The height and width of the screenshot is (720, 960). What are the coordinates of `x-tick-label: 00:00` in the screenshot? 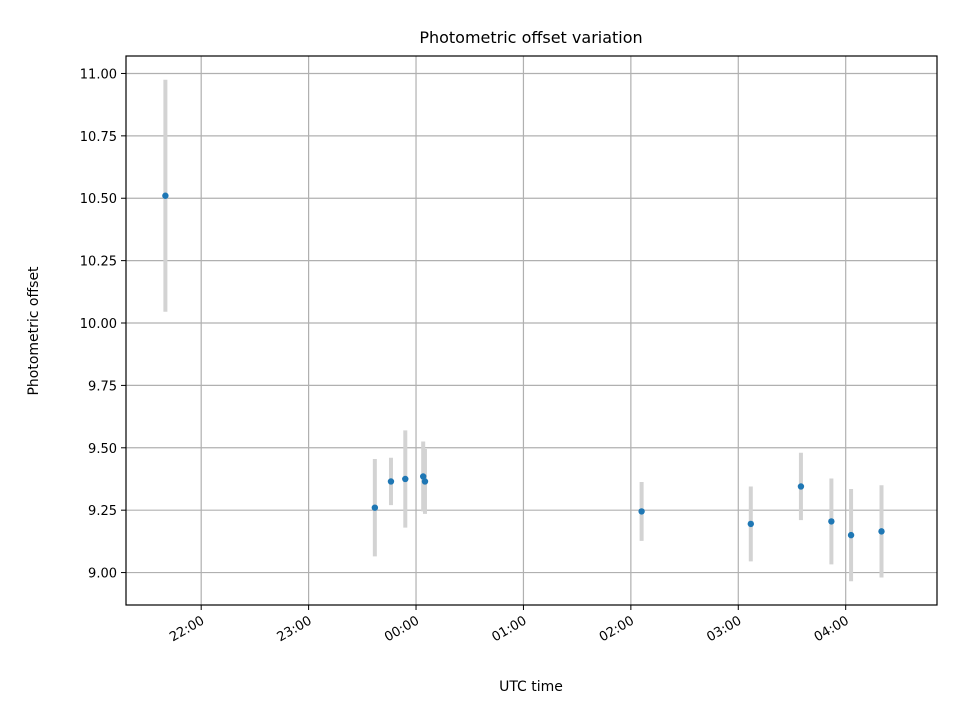 It's located at (402, 629).